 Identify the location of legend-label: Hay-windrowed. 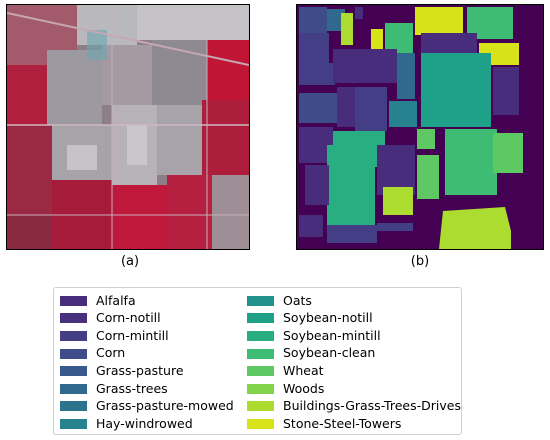
(144, 423).